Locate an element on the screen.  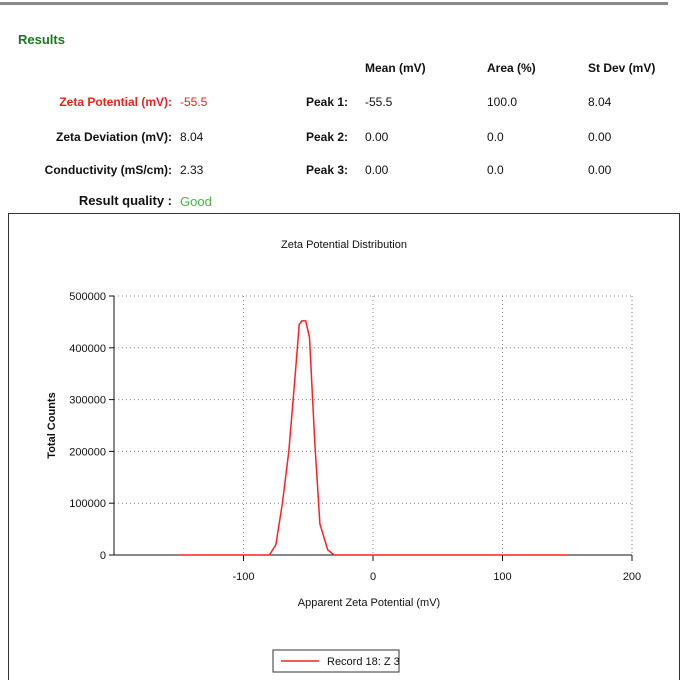
section-title: Results is located at coordinates (41, 39).